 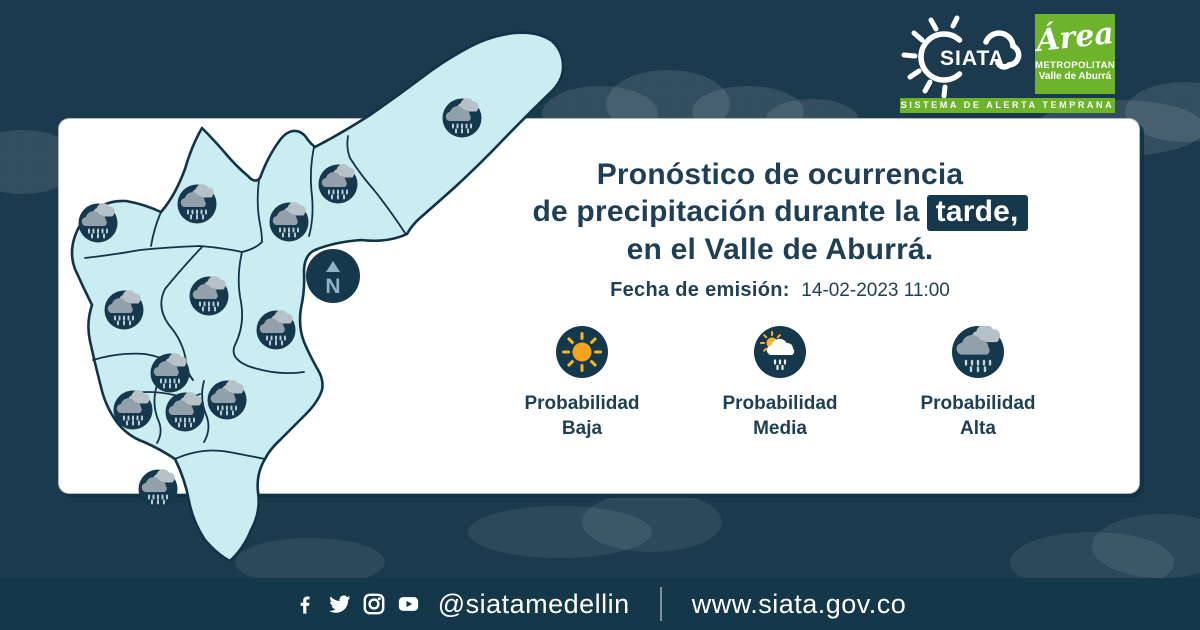 What do you see at coordinates (780, 174) in the screenshot?
I see `title-line-1: Pronóstico de ocurrencia` at bounding box center [780, 174].